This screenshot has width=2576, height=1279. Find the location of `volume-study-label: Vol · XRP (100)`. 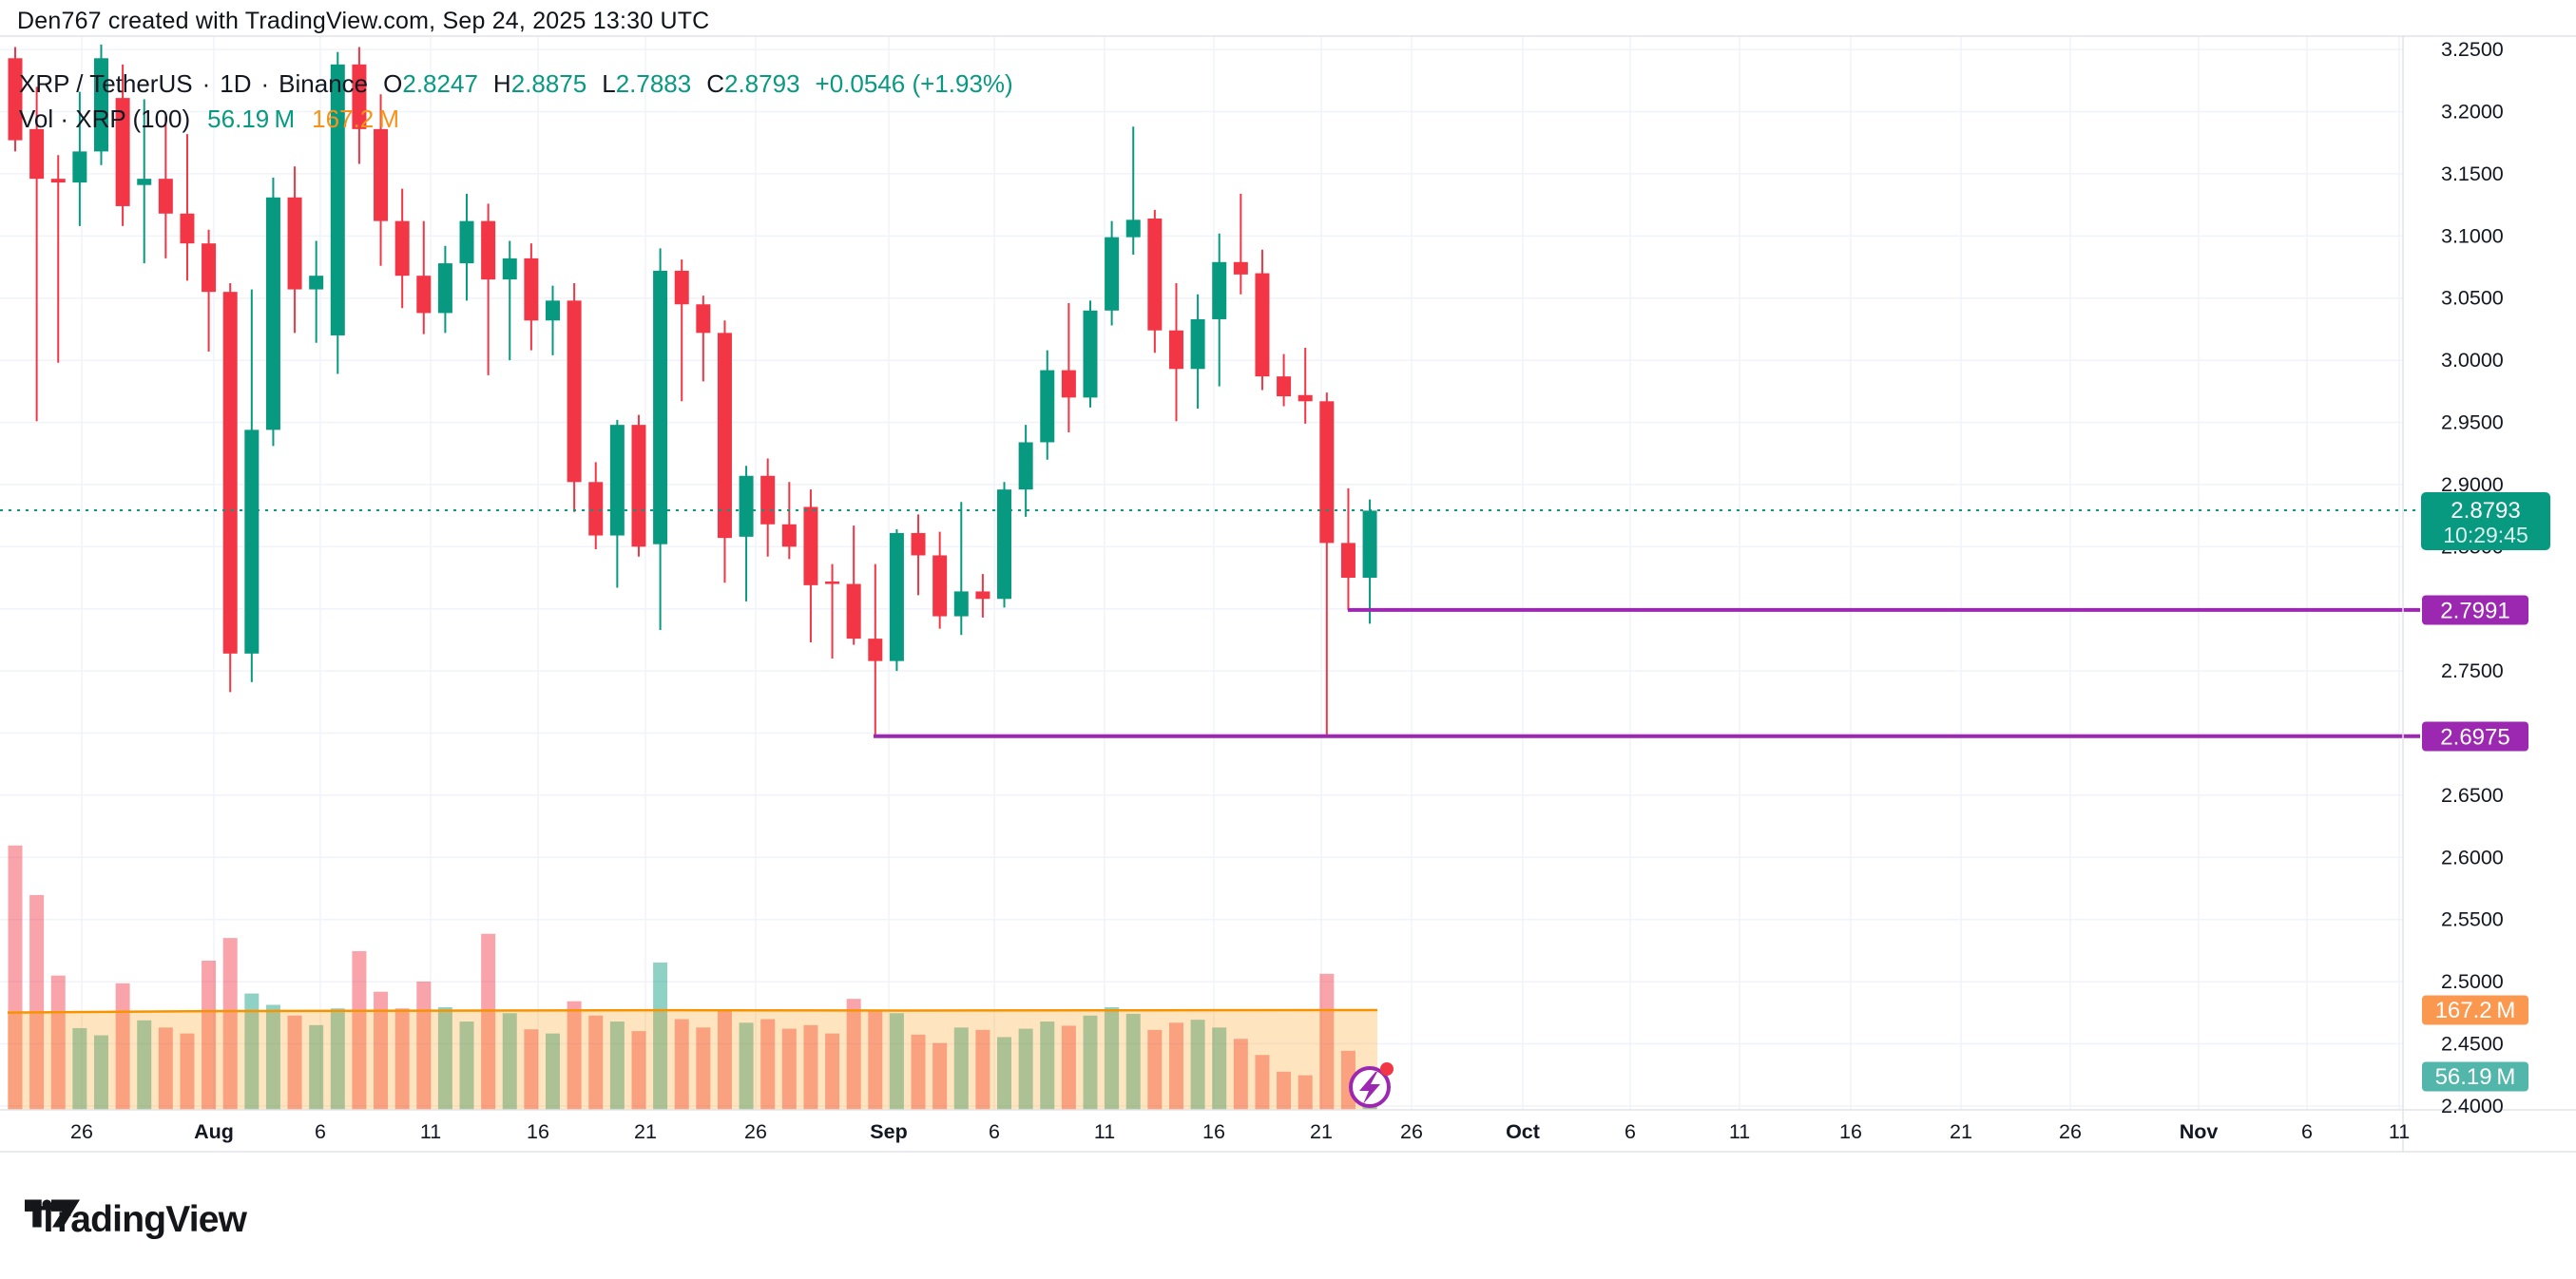

volume-study-label: Vol · XRP (100) is located at coordinates (105, 119).